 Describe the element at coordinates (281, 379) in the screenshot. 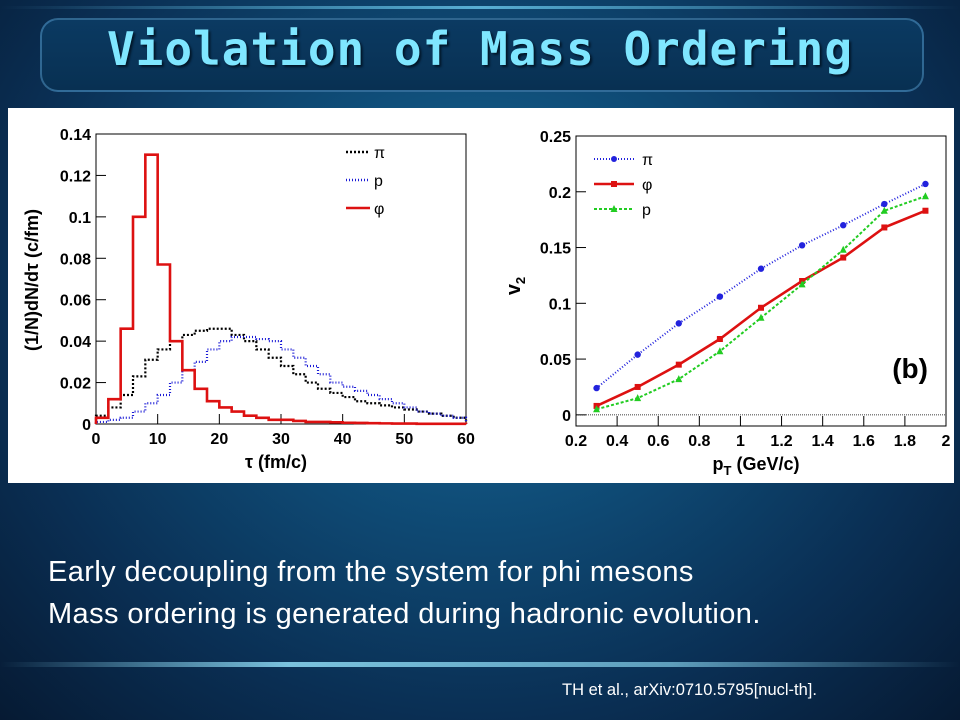

I see `histogram-series-p` at that location.